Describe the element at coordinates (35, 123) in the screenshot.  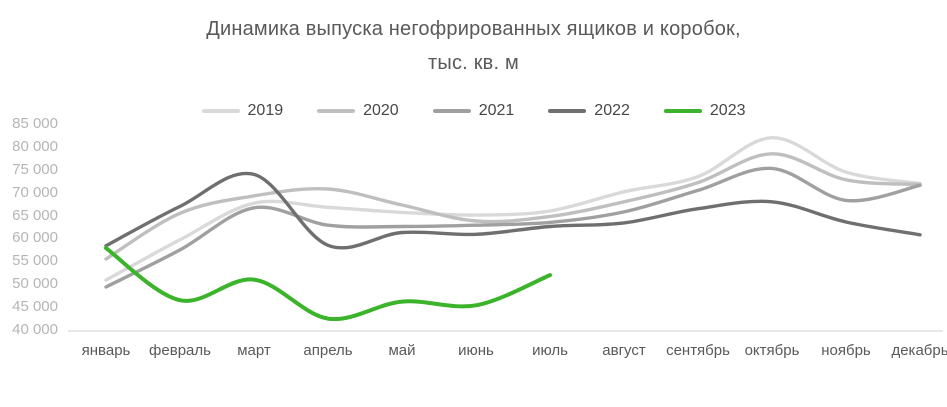
I see `y-tick-label: 85 000` at that location.